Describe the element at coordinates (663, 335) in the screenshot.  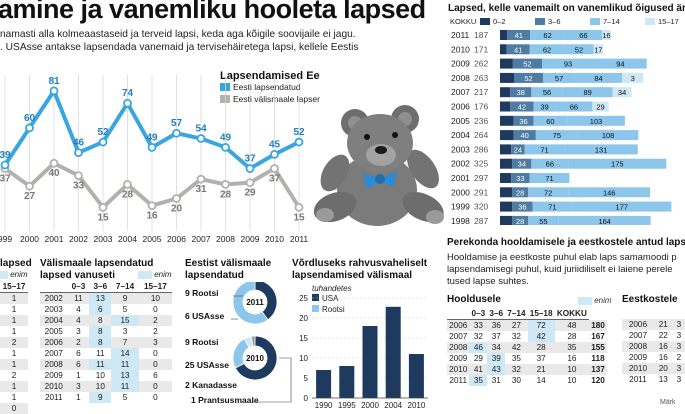
I see `table-cell: 22` at that location.